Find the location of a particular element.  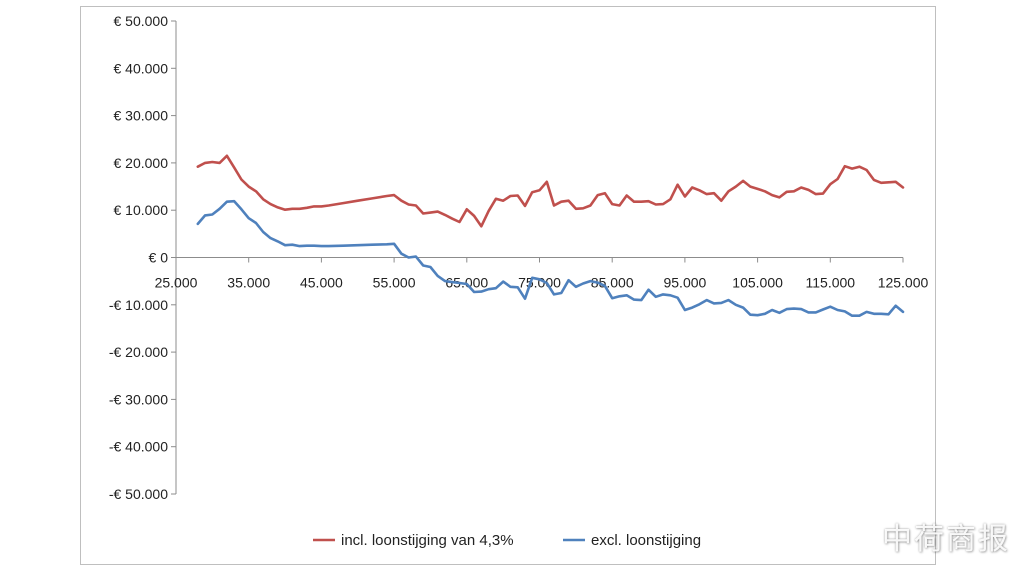

y-tick-label: € 50.000 is located at coordinates (141, 21).